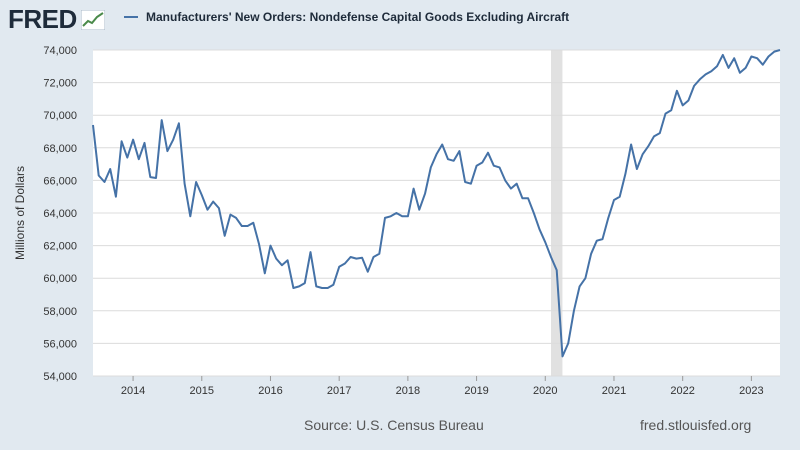 The width and height of the screenshot is (800, 450). Describe the element at coordinates (60, 181) in the screenshot. I see `y-tick-label: 66,000` at that location.